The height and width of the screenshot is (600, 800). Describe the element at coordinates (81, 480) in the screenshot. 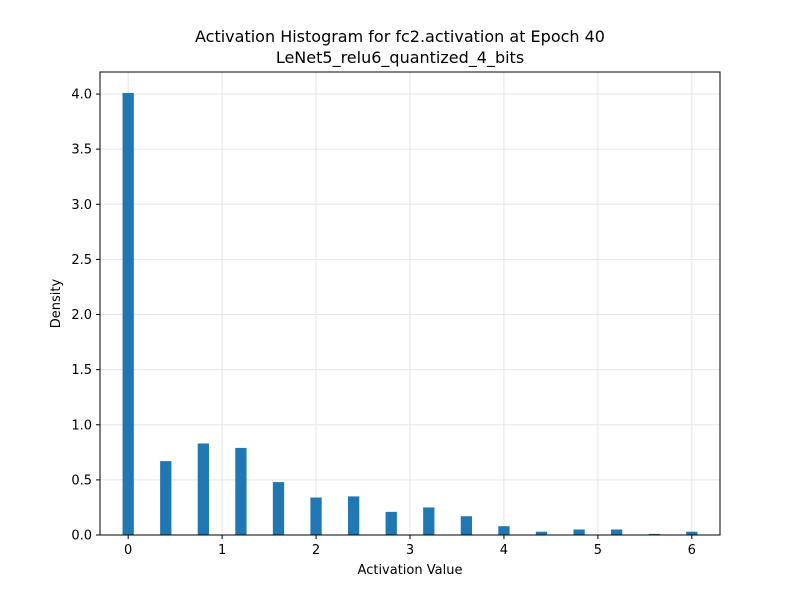

I see `y-tick-label: 0.5` at that location.